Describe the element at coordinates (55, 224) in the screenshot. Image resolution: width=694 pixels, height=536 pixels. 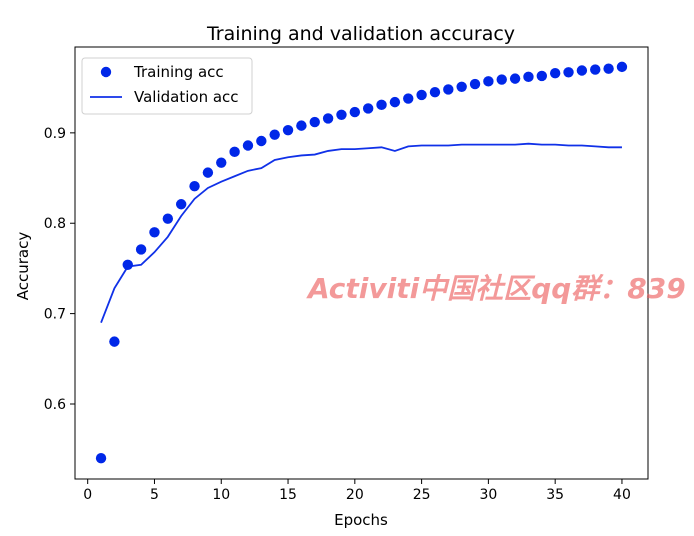
I see `y-tick-label: 0.8` at that location.